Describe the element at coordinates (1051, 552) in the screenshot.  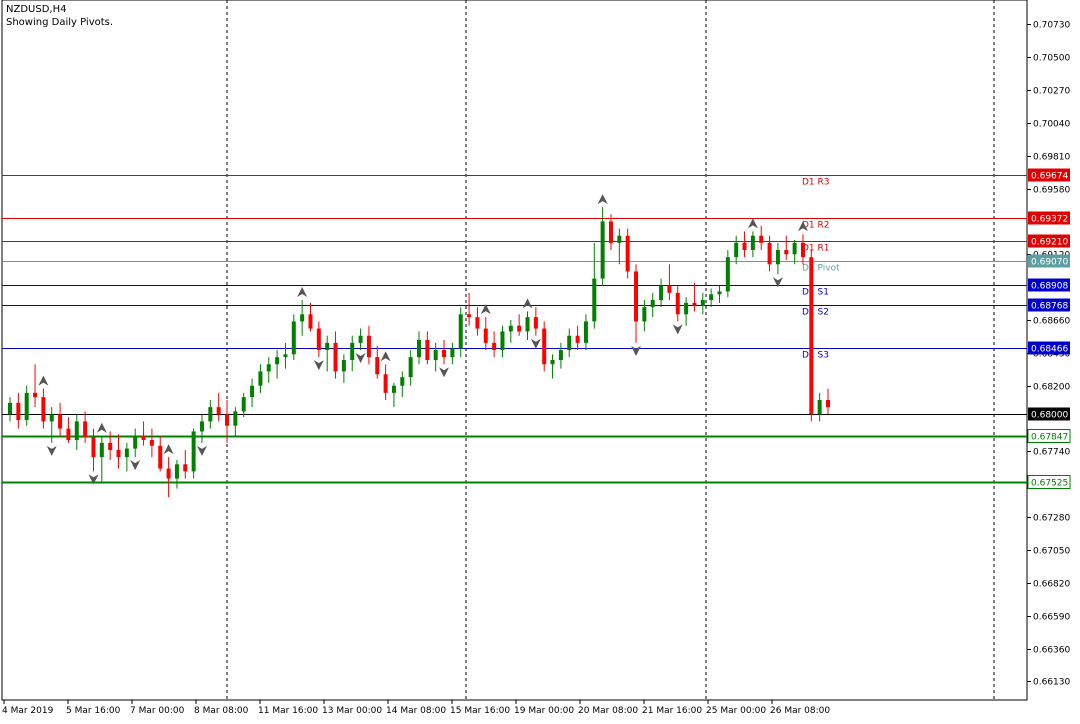
I see `price-axis-label: 0.67050` at that location.